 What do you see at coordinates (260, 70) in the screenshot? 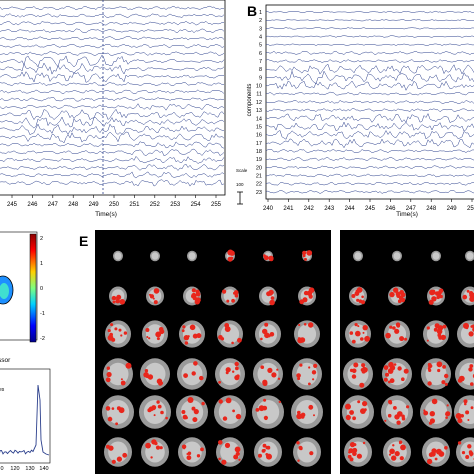
I see `component-label: 8` at bounding box center [260, 70].